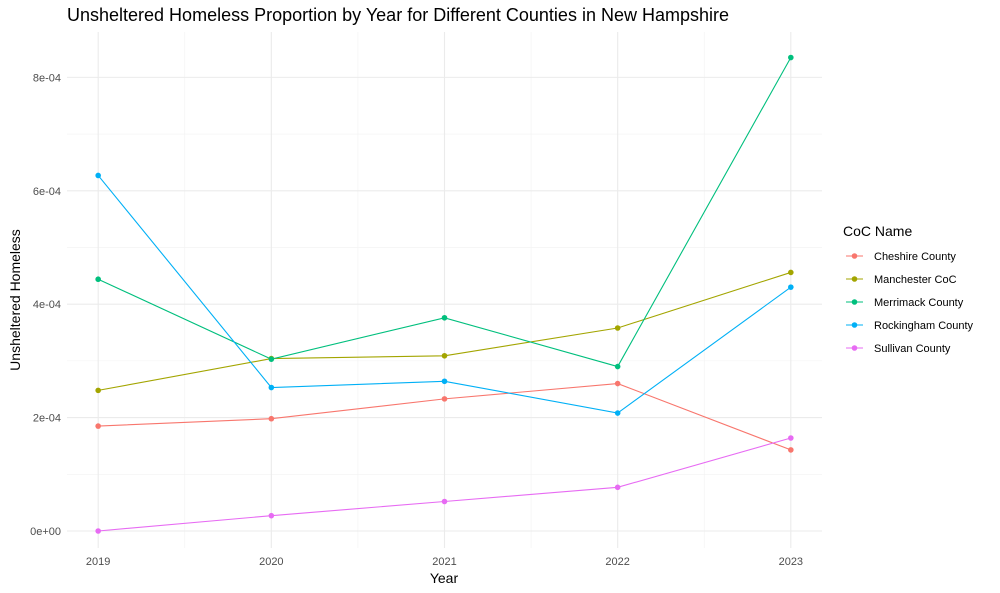 This screenshot has width=1000, height=593. I want to click on legend-label: Manchester CoC, so click(915, 280).